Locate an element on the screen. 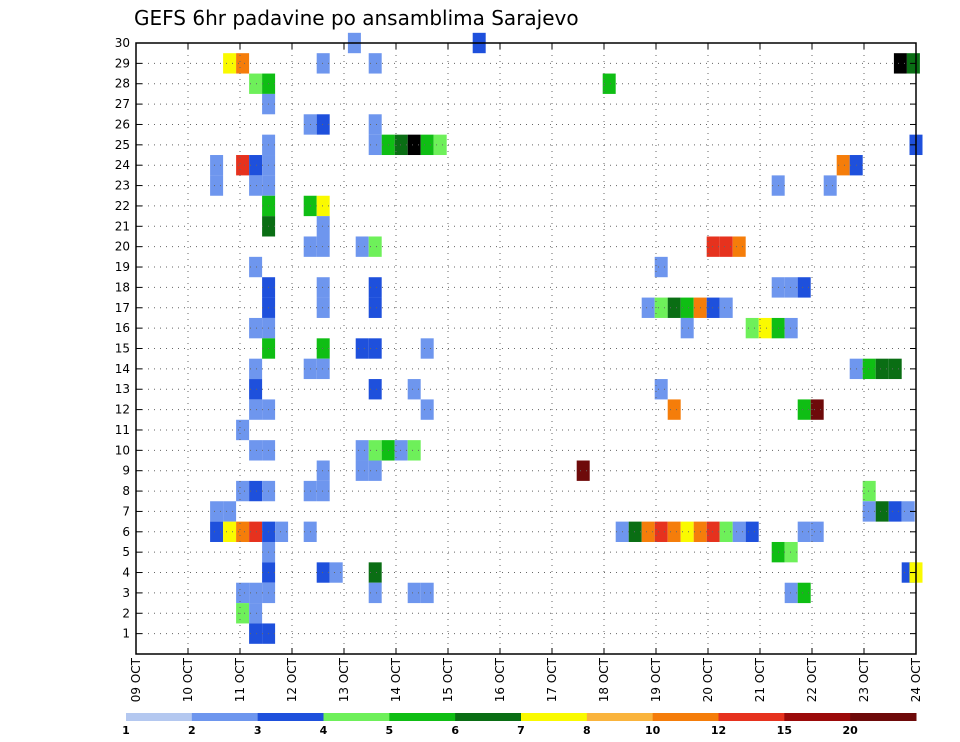 The image size is (960, 742). y-tick-label: 4 is located at coordinates (126, 573).